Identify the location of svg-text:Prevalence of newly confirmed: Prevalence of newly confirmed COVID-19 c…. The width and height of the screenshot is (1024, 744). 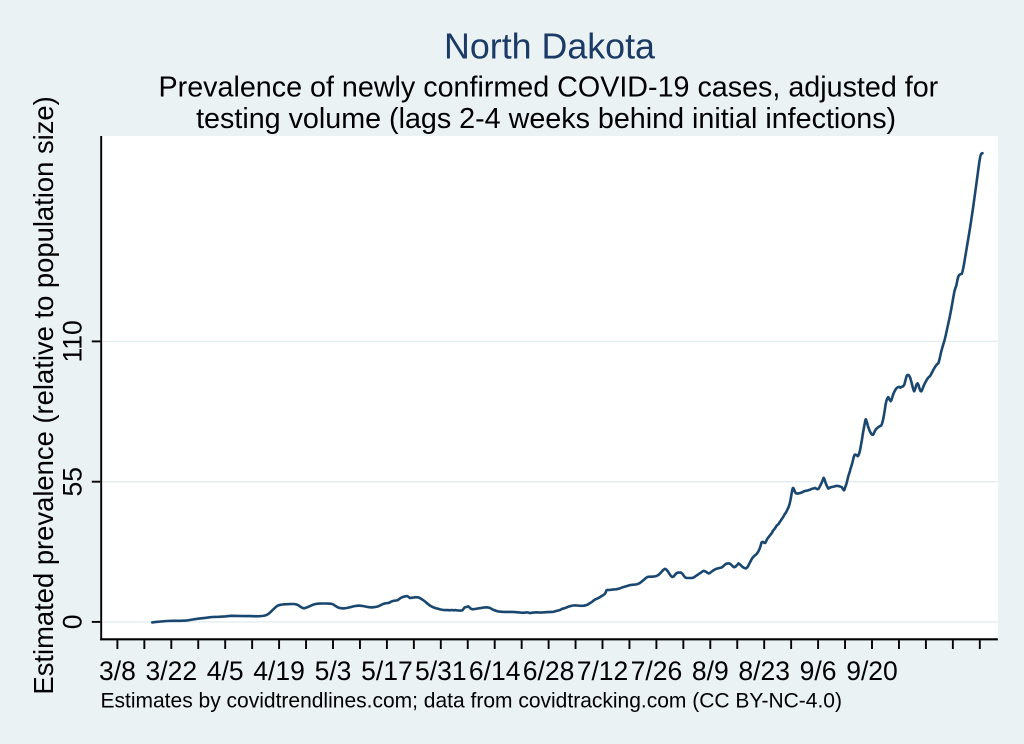
(549, 88).